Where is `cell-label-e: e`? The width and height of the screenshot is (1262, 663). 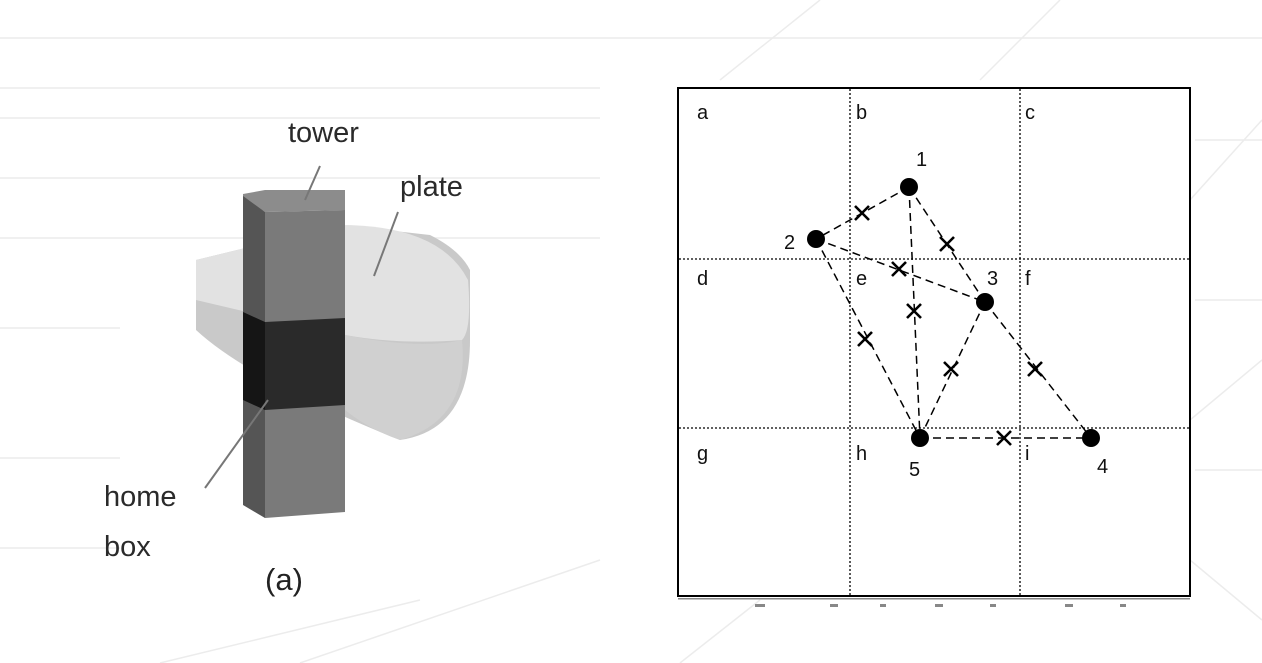 cell-label-e: e is located at coordinates (861, 279).